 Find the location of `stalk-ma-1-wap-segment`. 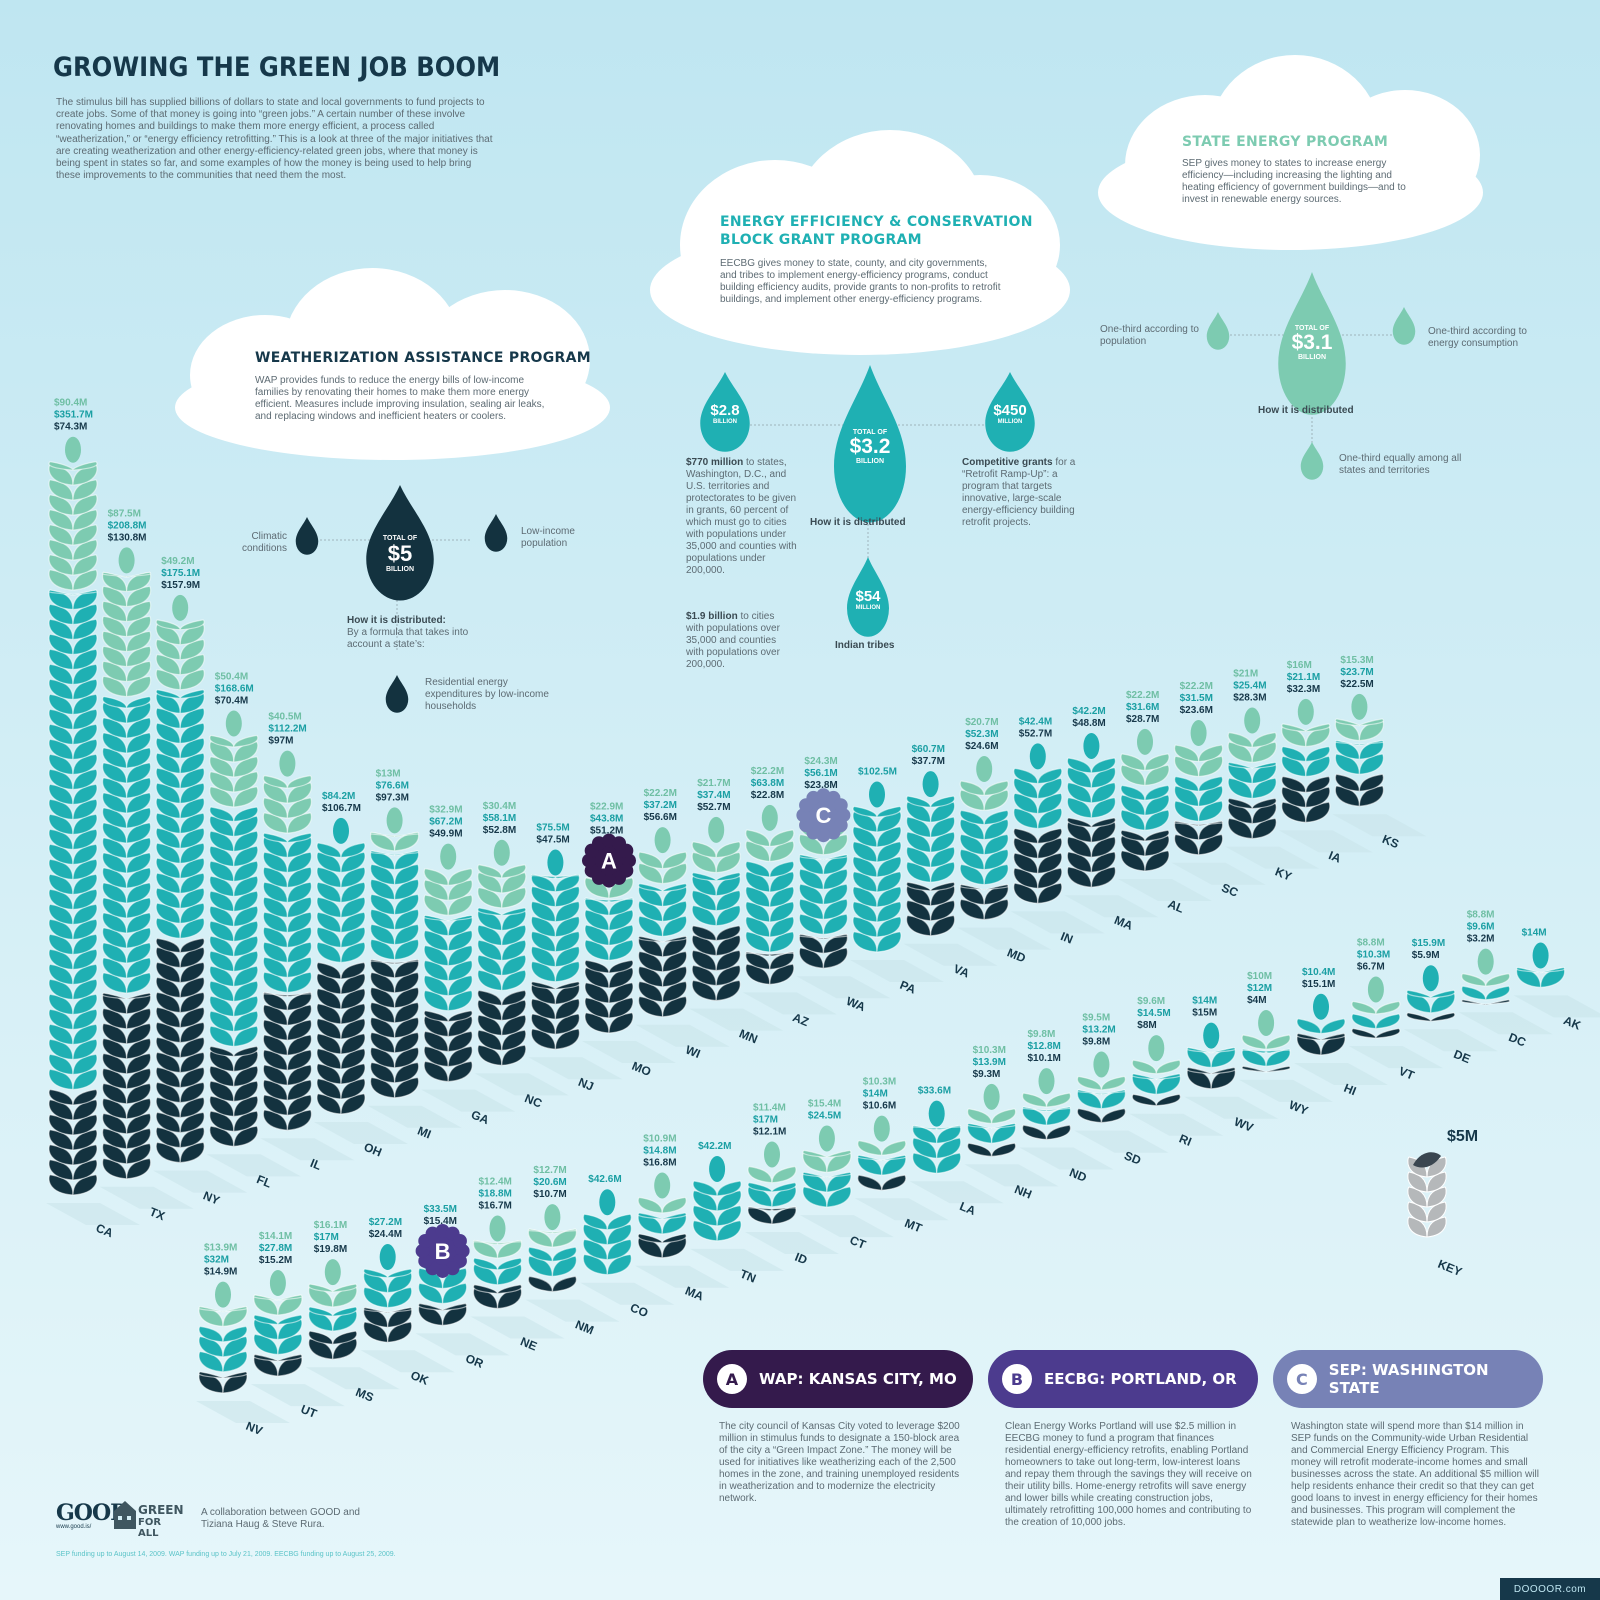

stalk-ma-1-wap-segment is located at coordinates (1091, 852).